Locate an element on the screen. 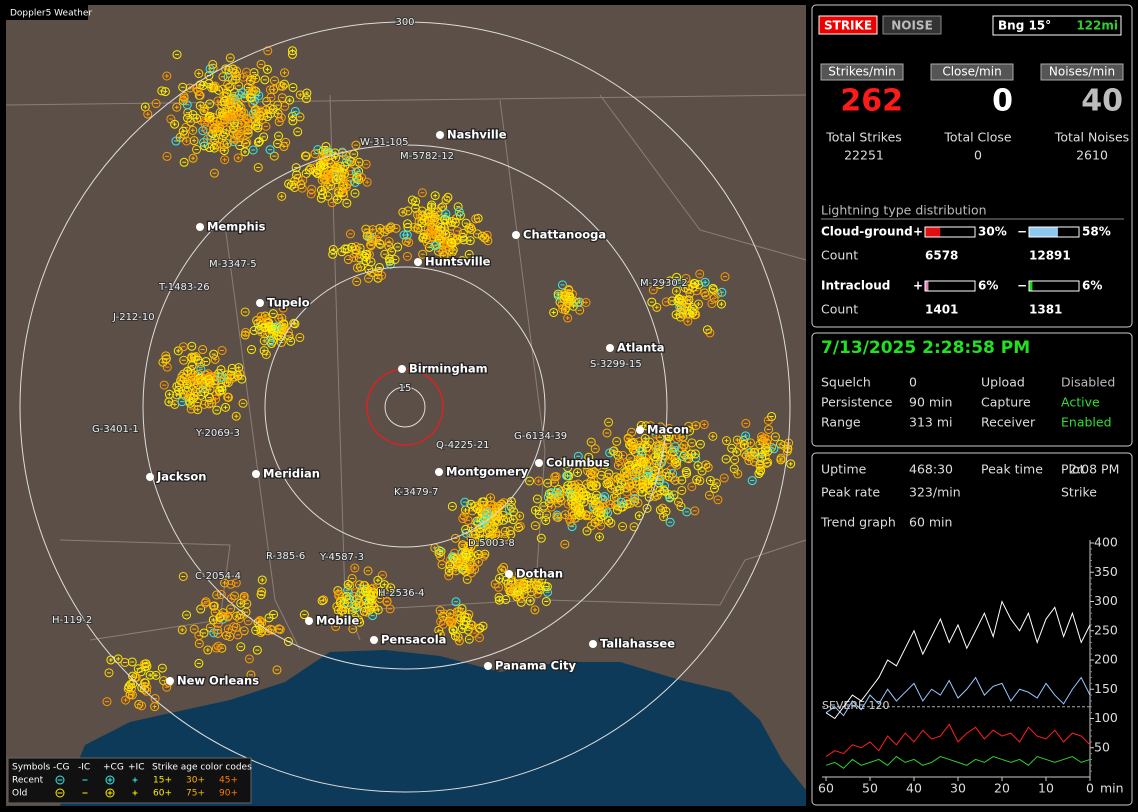 This screenshot has height=812, width=1138. city-label: Nashville is located at coordinates (477, 135).